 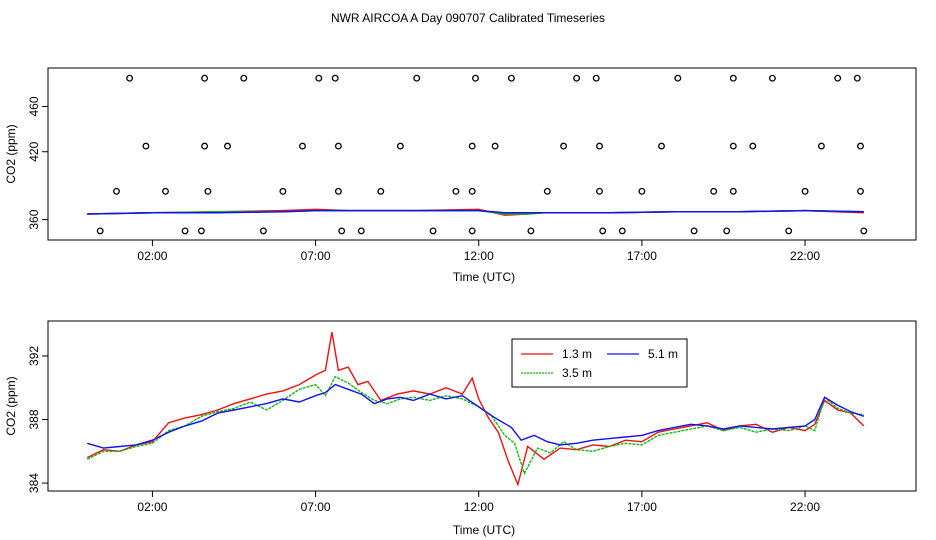 I want to click on legend-label-5-1m: 5.1 m, so click(x=663, y=354).